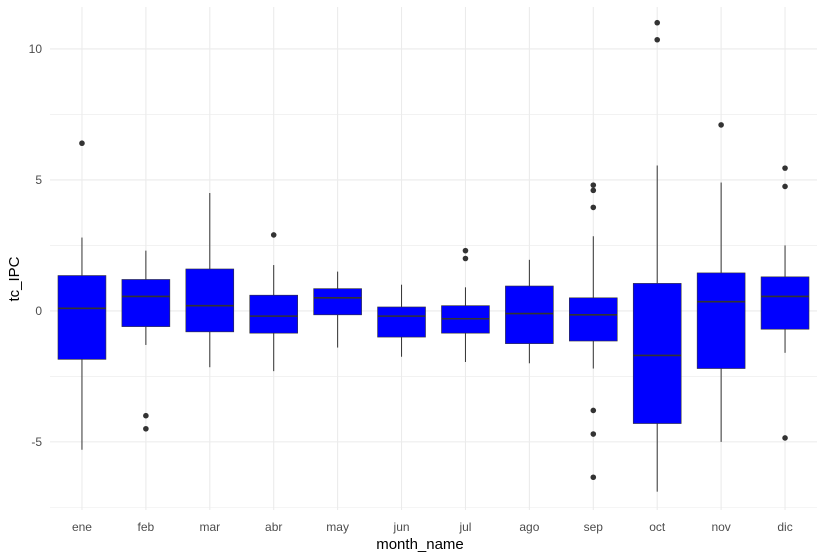  I want to click on box-mar, so click(210, 280).